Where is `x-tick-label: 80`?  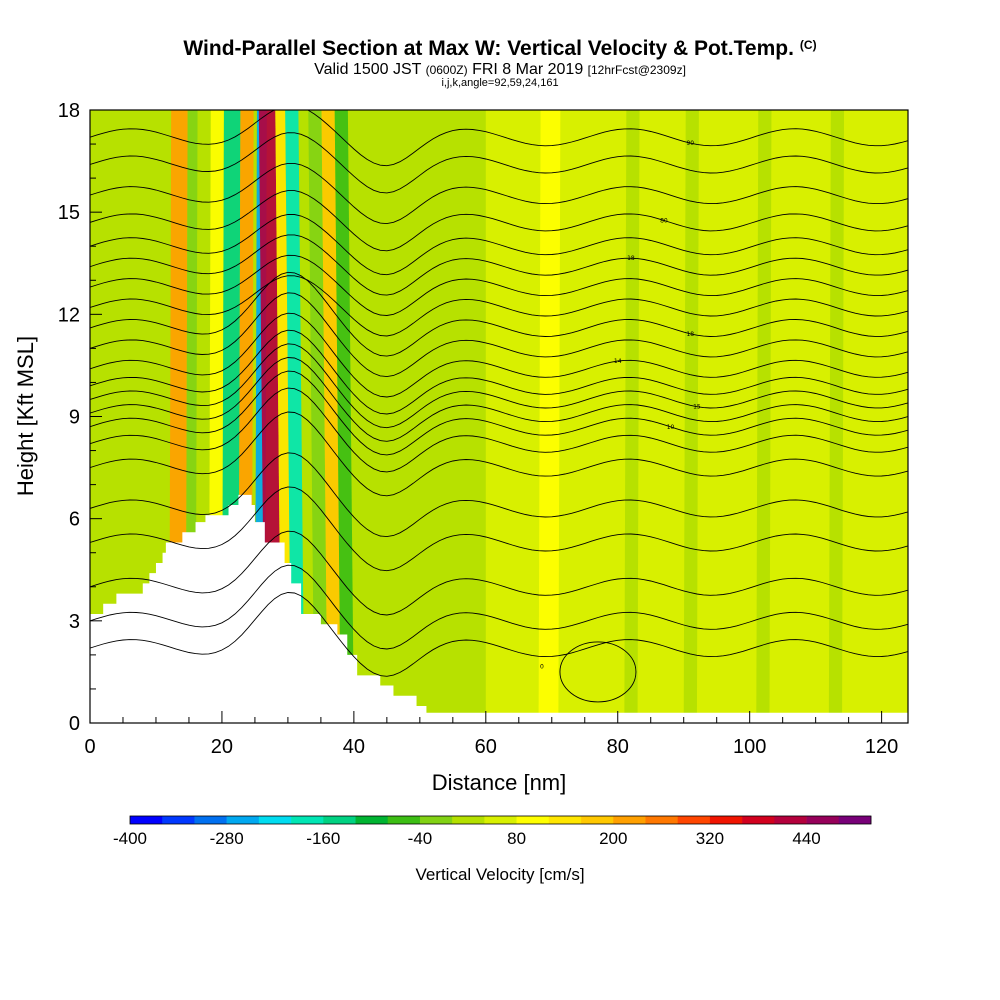 x-tick-label: 80 is located at coordinates (618, 747).